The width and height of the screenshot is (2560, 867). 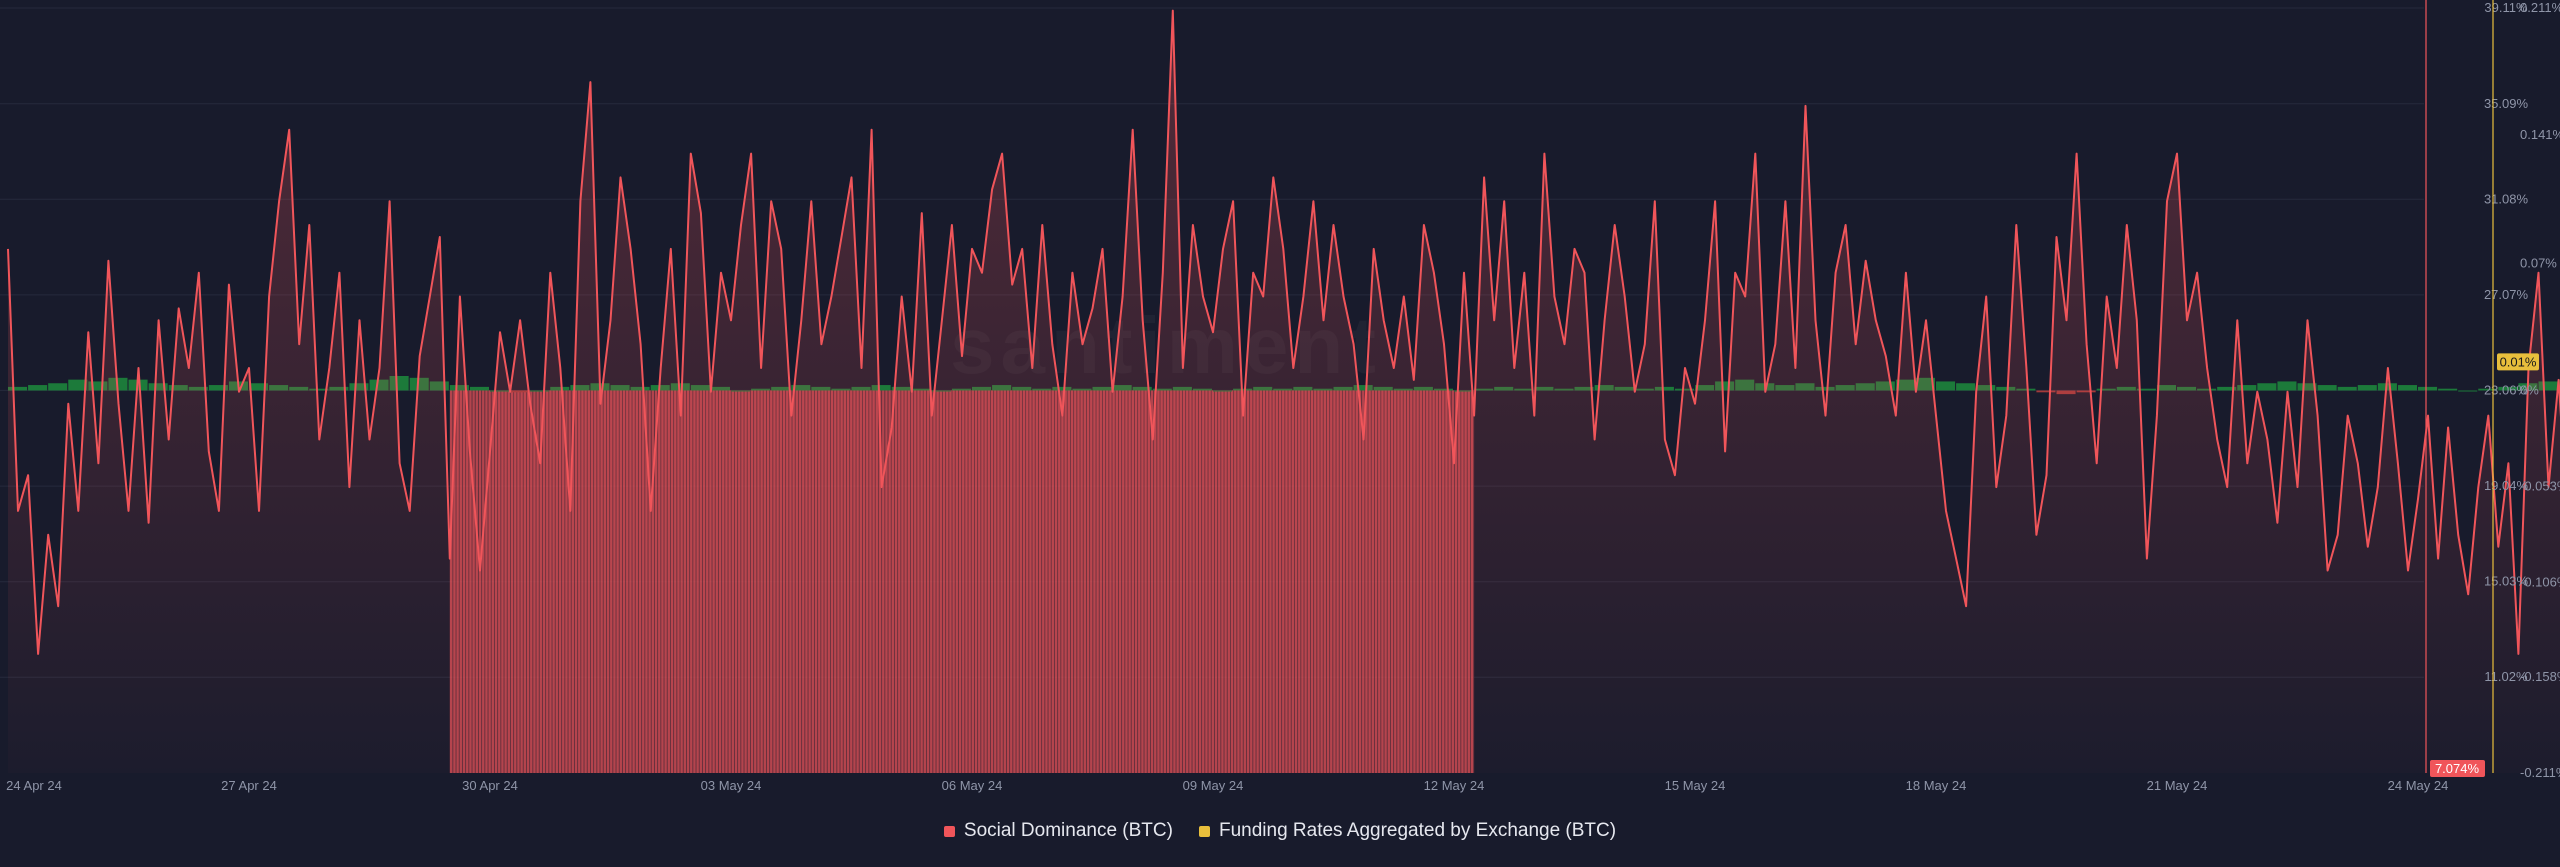 What do you see at coordinates (1454, 785) in the screenshot?
I see `x-tick-label: 12 May 24` at bounding box center [1454, 785].